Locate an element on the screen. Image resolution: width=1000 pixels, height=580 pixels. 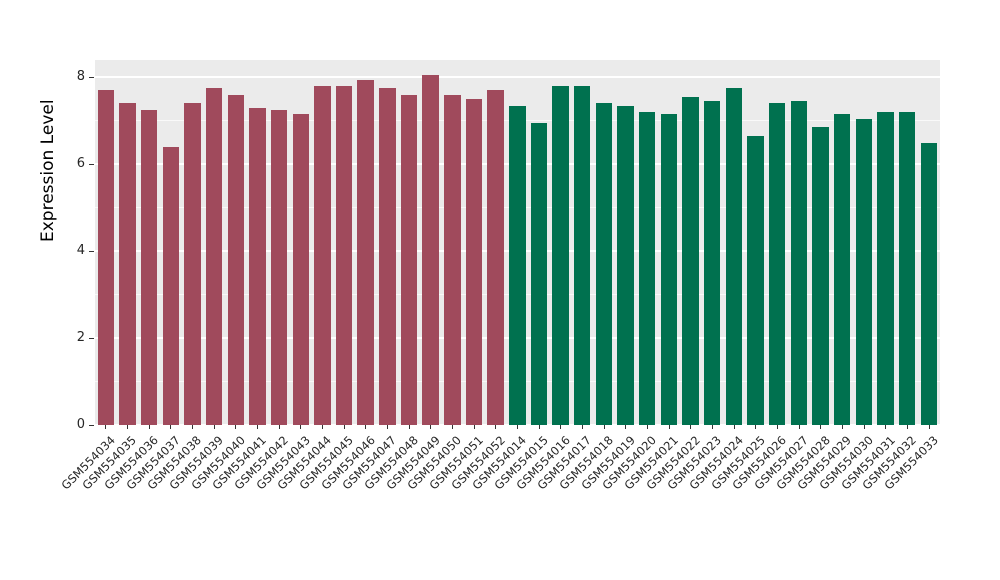
bar-GSM554024 is located at coordinates (734, 256).